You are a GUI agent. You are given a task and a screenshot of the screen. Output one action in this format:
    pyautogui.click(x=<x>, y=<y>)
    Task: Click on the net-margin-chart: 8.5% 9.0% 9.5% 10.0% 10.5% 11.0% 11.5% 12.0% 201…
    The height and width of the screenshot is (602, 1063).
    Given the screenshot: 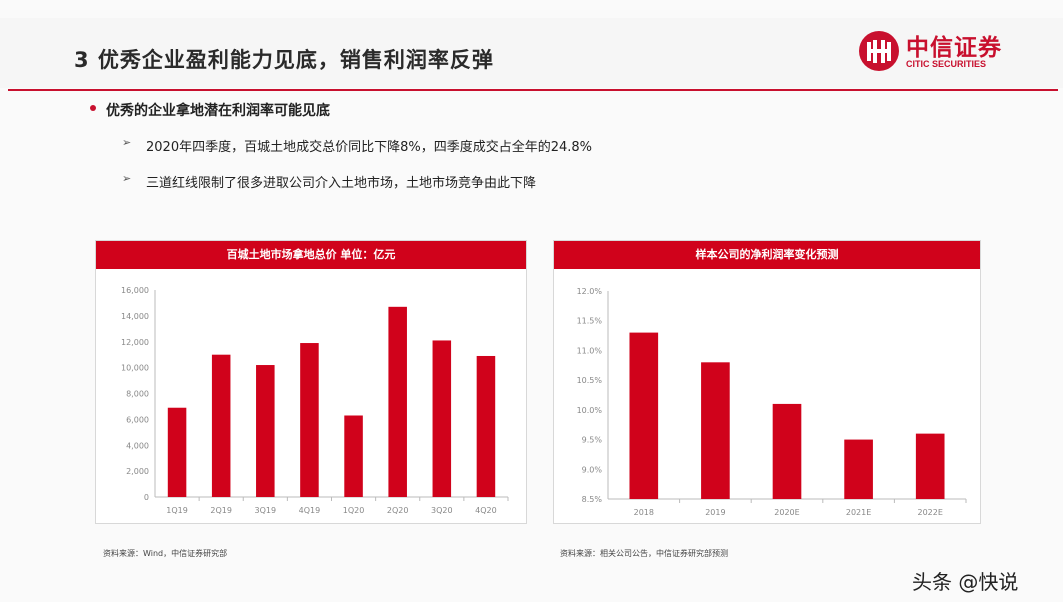 What is the action you would take?
    pyautogui.click(x=772, y=402)
    